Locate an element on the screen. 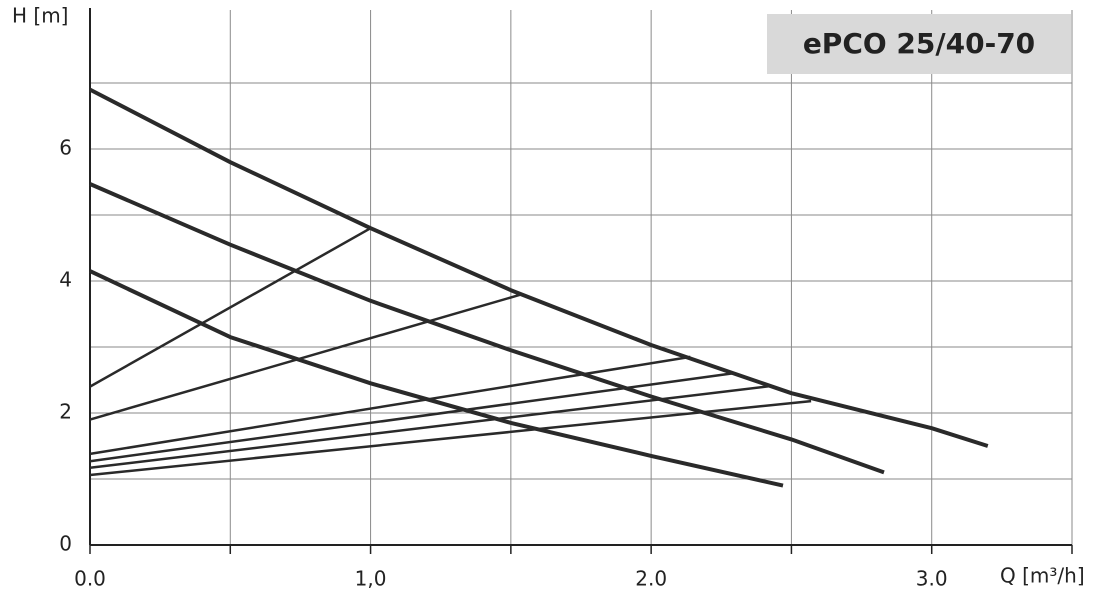 The image size is (1102, 599). y-axis-label: H [m] is located at coordinates (40, 16).